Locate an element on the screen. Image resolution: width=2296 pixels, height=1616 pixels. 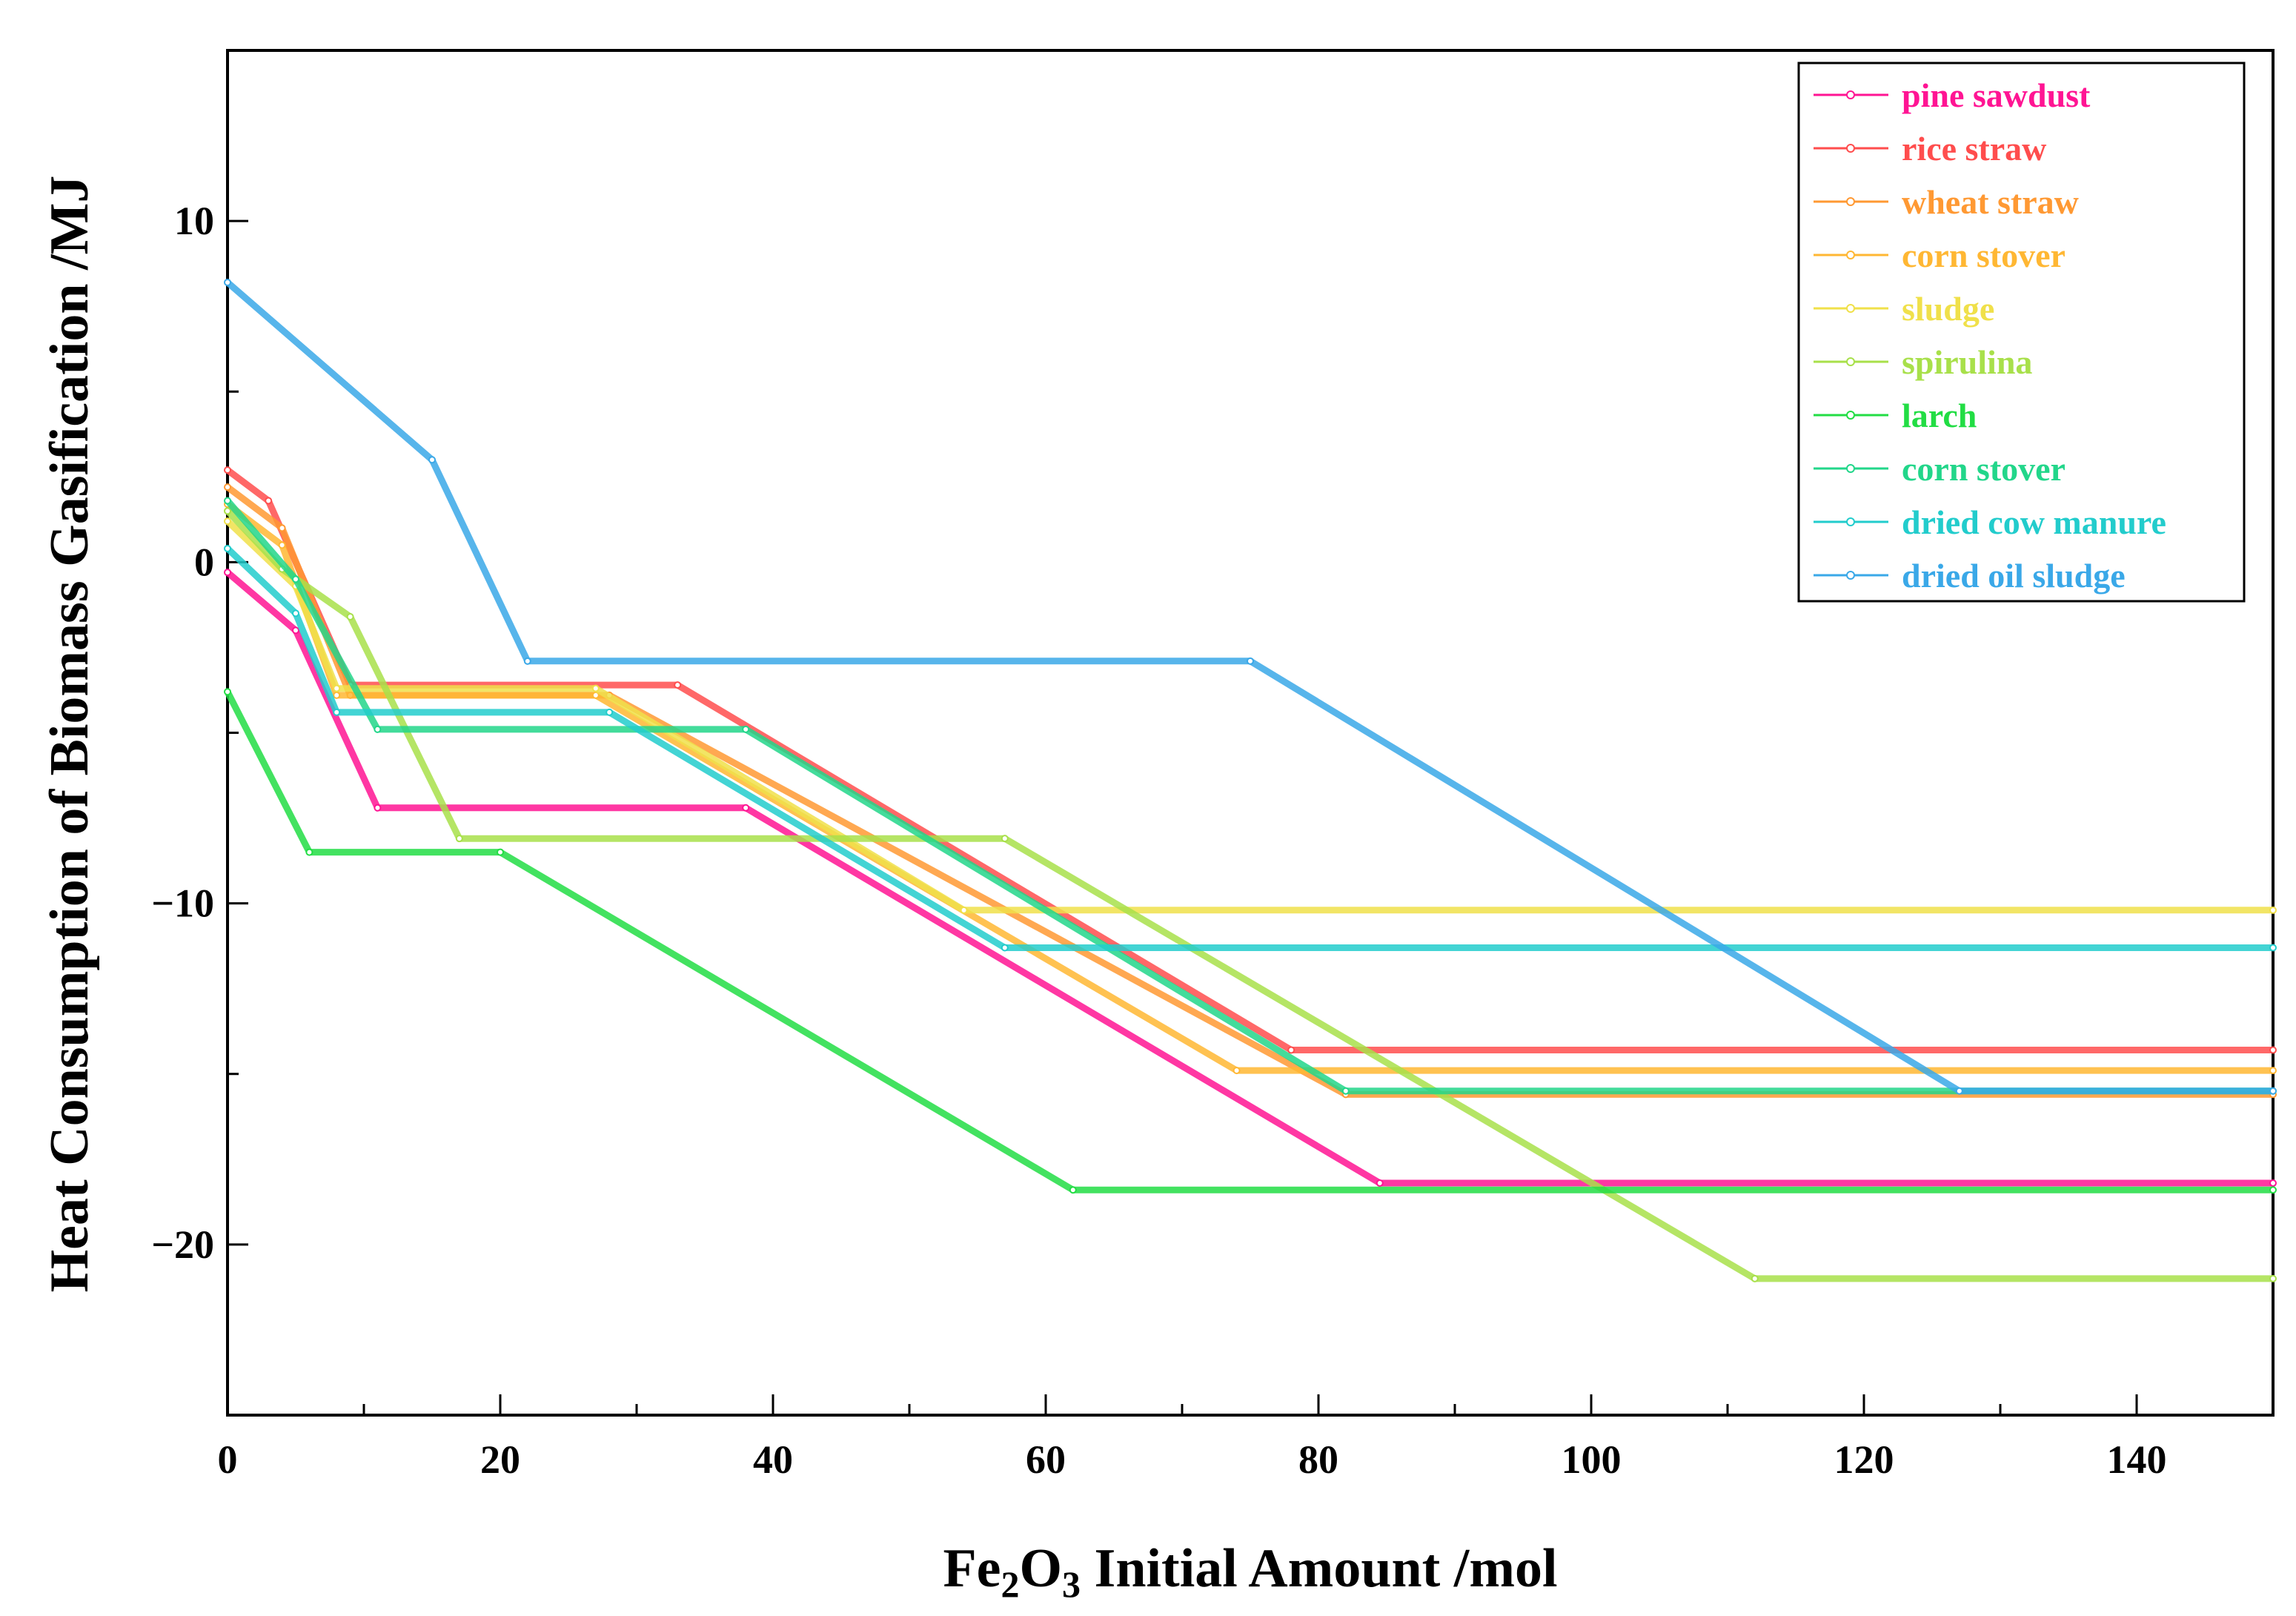
legend-label: larch is located at coordinates (1939, 416).